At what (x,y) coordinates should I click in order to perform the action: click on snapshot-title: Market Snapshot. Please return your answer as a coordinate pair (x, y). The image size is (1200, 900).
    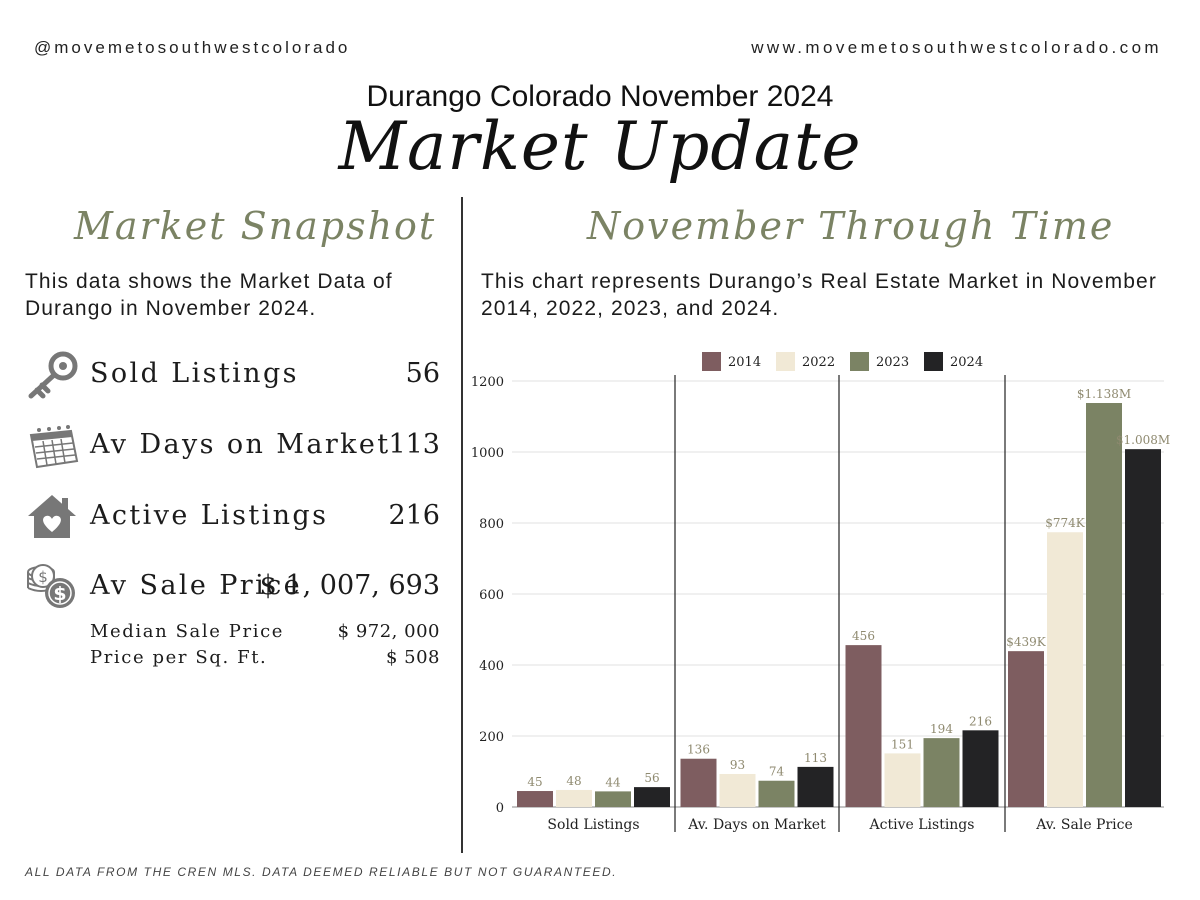
    Looking at the image, I should click on (255, 226).